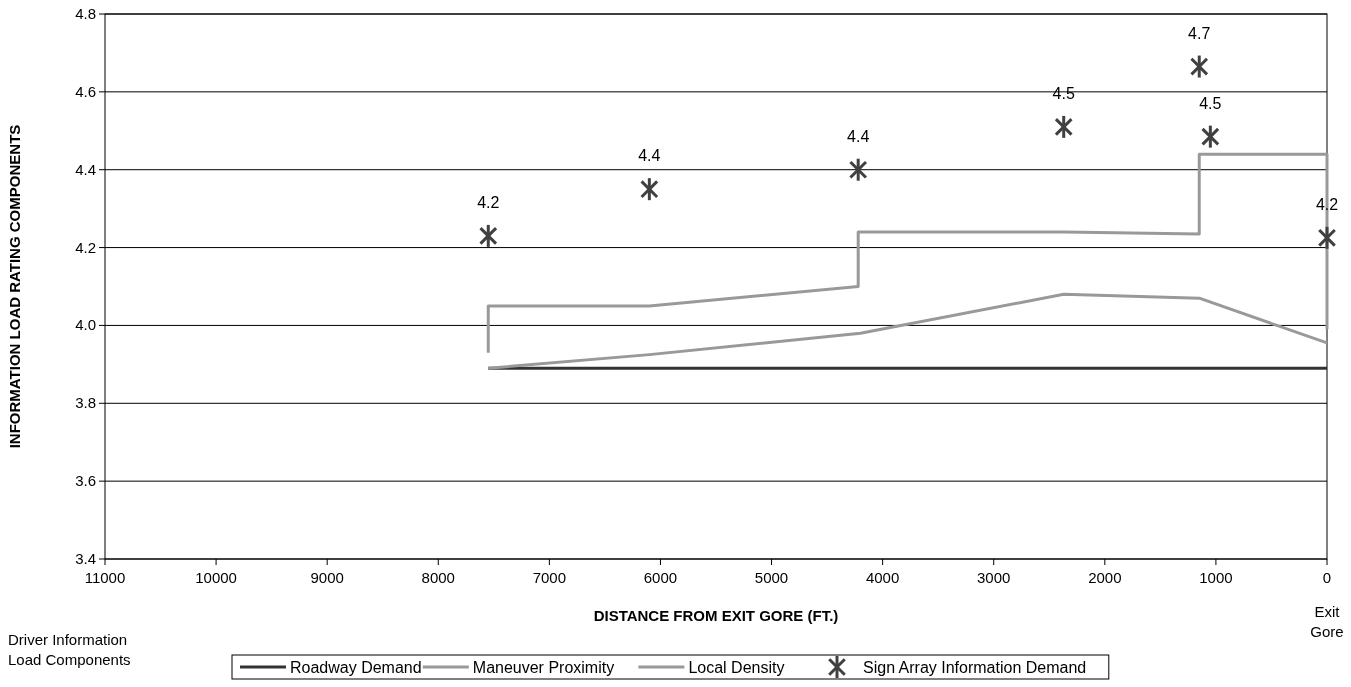 The width and height of the screenshot is (1351, 687). I want to click on text: Driver Information Load Components, so click(69, 649).